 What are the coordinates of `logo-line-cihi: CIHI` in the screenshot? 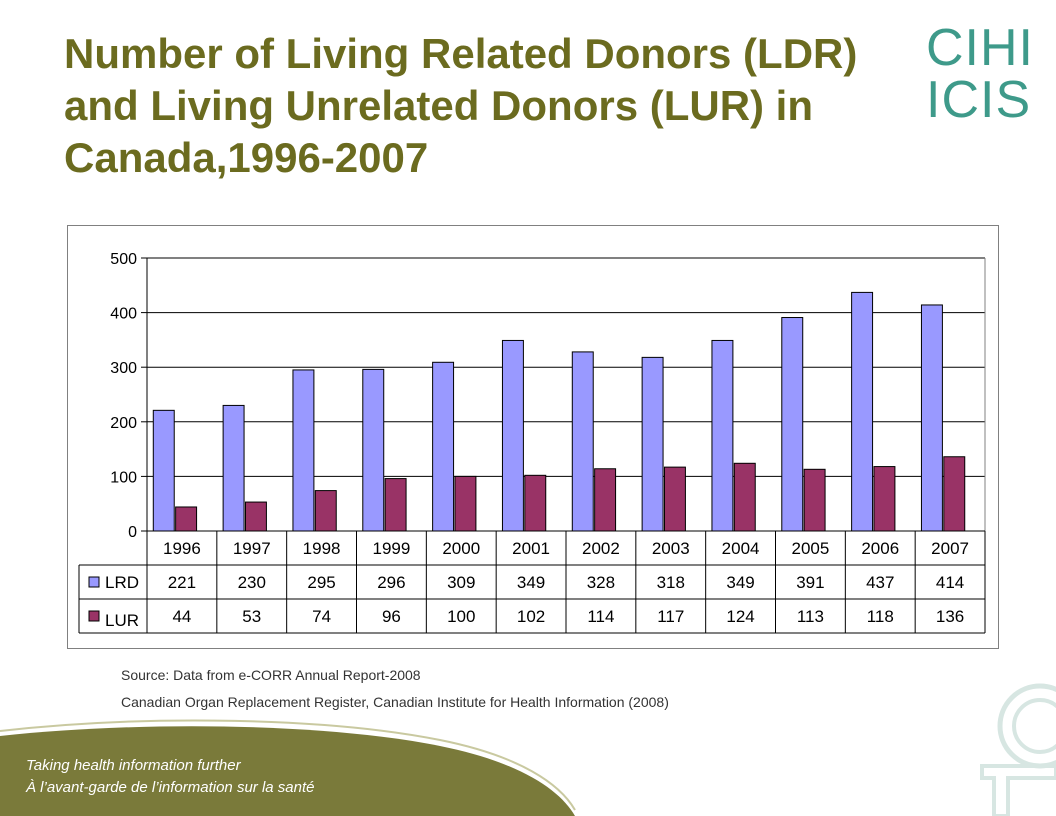 It's located at (980, 48).